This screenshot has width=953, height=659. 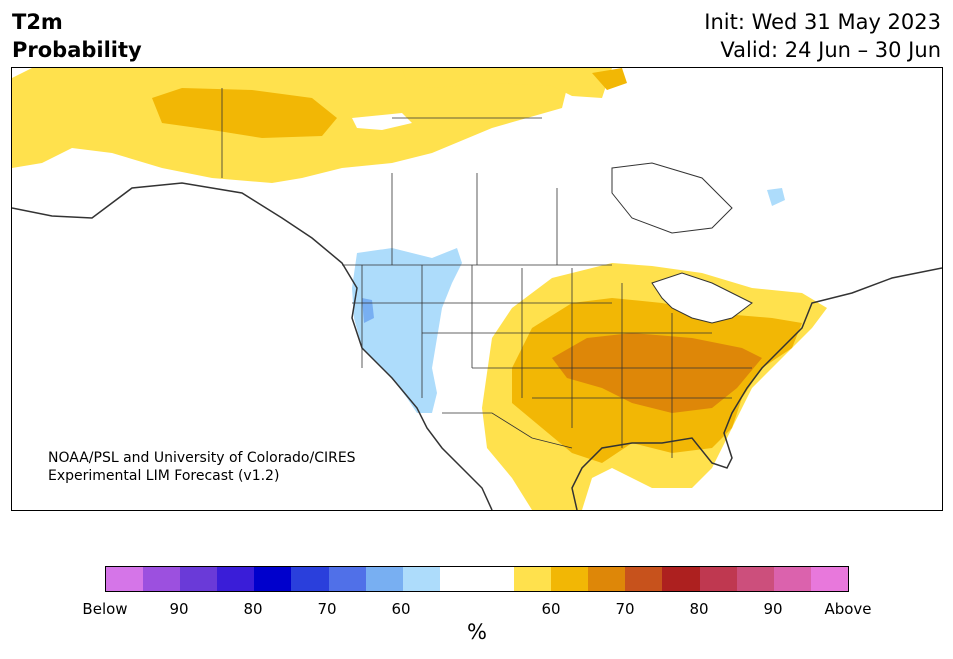 What do you see at coordinates (672, 198) in the screenshot?
I see `hudson-bay` at bounding box center [672, 198].